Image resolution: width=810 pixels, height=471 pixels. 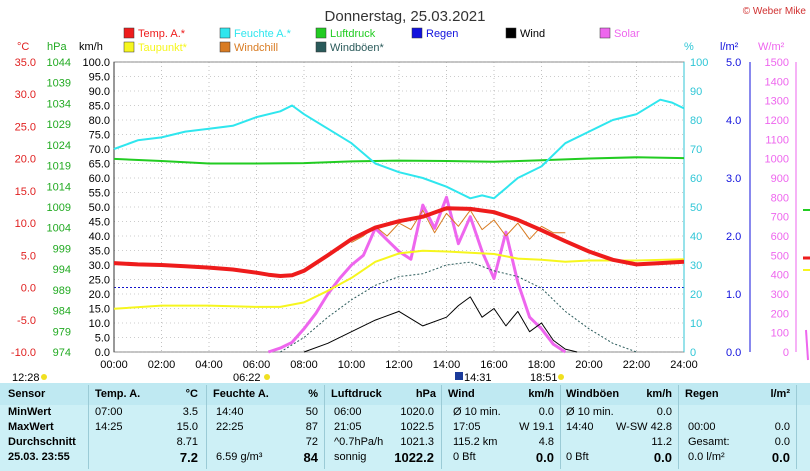 What do you see at coordinates (28, 256) in the screenshot?
I see `temp-tick-label: 5.0` at bounding box center [28, 256].